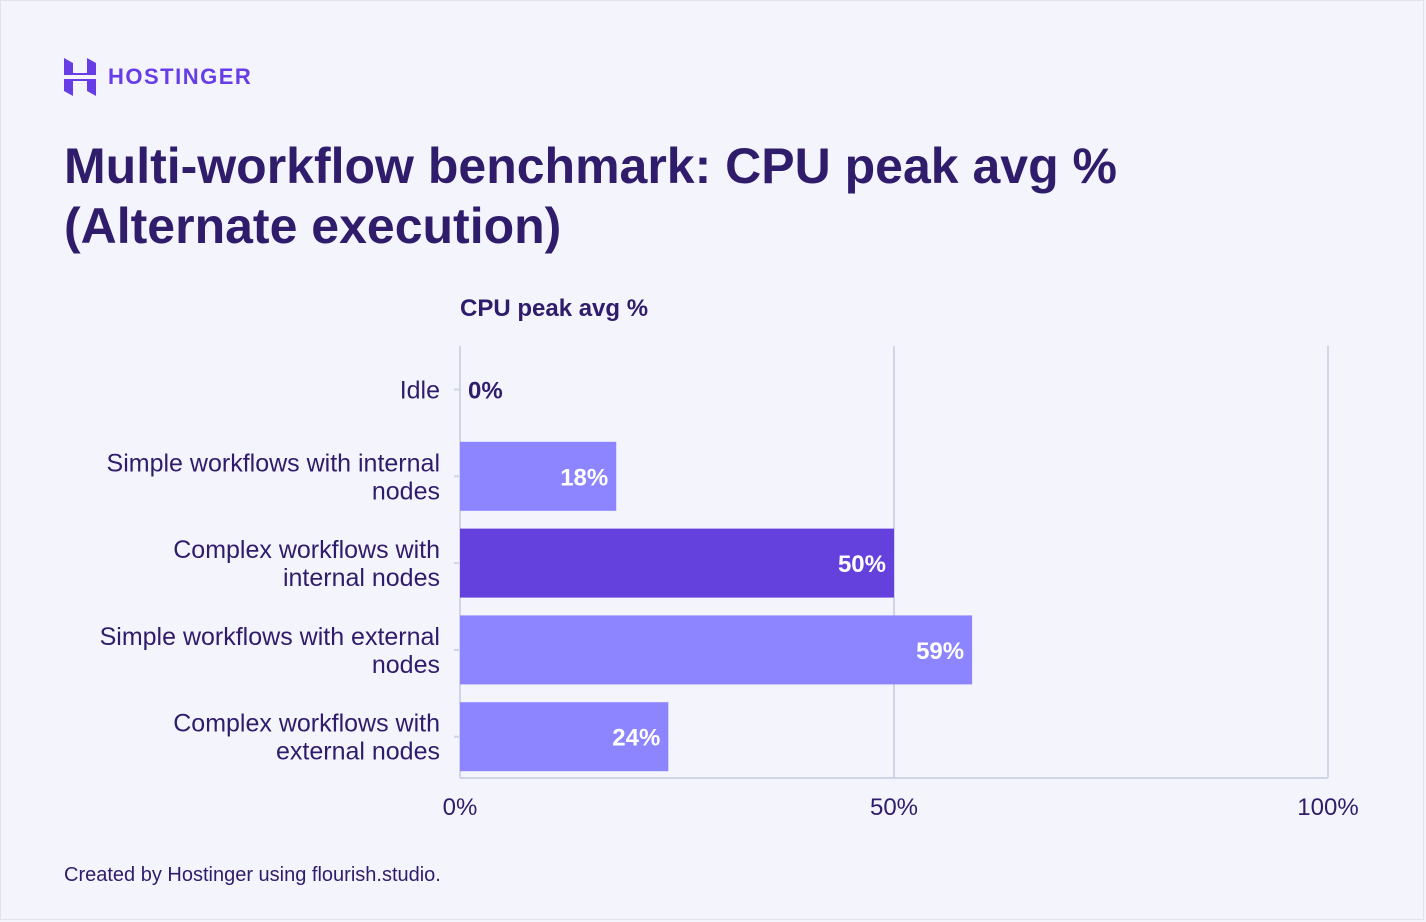 The height and width of the screenshot is (922, 1426). I want to click on brand: HOSTINGER, so click(158, 77).